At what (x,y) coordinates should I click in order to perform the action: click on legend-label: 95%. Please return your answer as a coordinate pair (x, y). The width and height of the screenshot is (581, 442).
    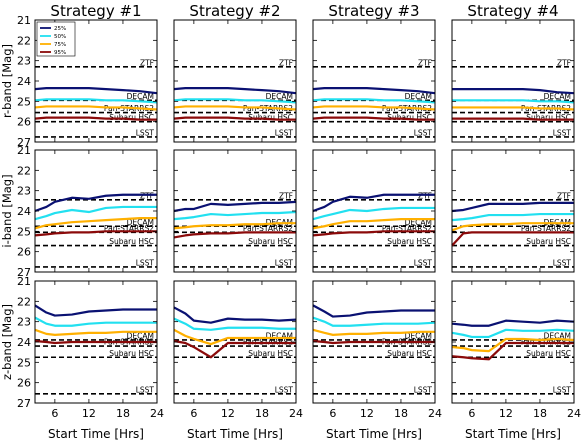
    Looking at the image, I should click on (60, 53).